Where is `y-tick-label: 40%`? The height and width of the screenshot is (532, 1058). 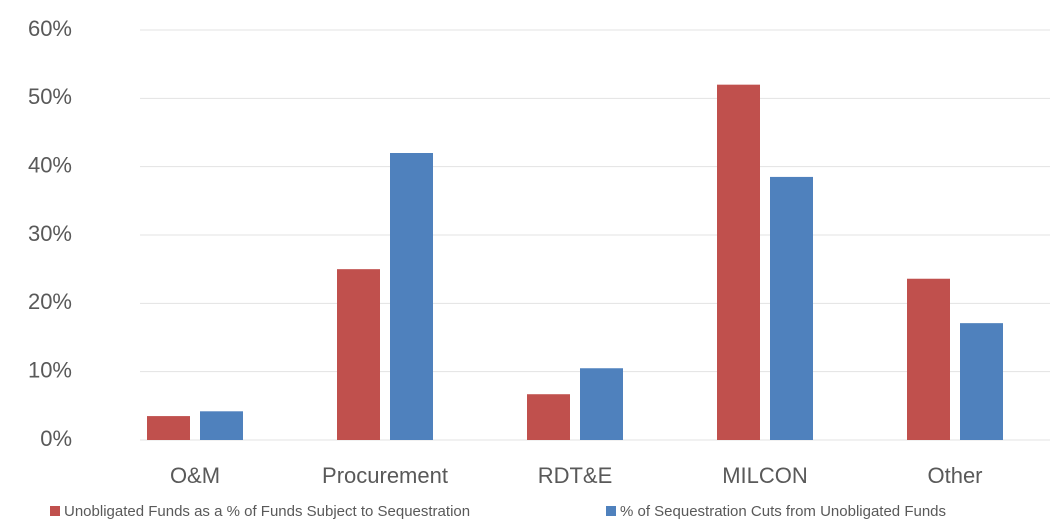 y-tick-label: 40% is located at coordinates (50, 164).